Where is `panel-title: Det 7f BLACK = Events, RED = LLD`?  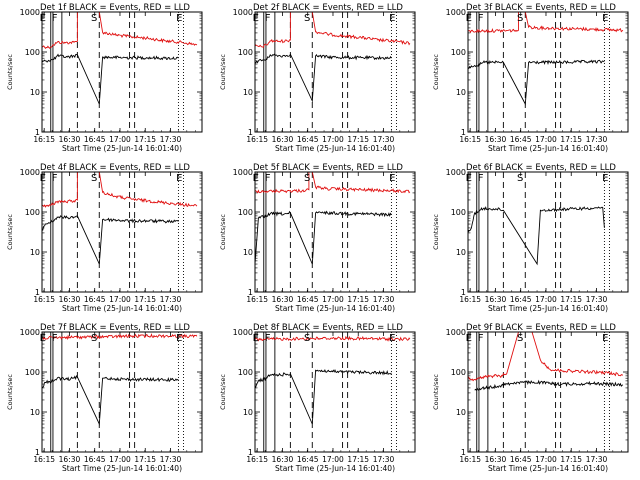
panel-title: Det 7f BLACK = Events, RED = LLD is located at coordinates (115, 328).